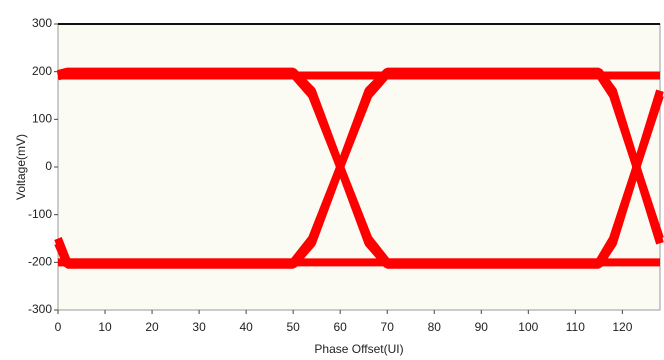 The width and height of the screenshot is (664, 360). What do you see at coordinates (58, 327) in the screenshot?
I see `x-tick-label: 0` at bounding box center [58, 327].